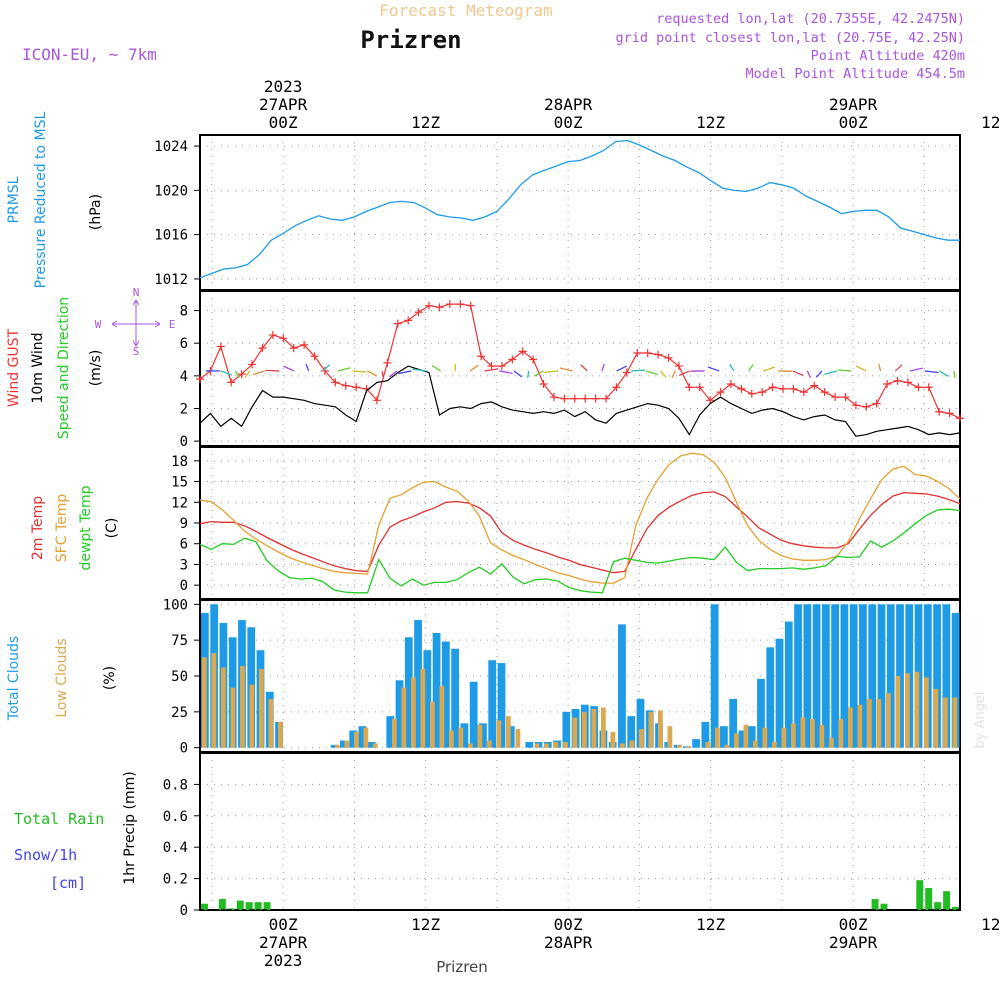 This screenshot has height=1000, width=1000. What do you see at coordinates (888, 56) in the screenshot?
I see `point-altitude: Point Altitude 420m` at bounding box center [888, 56].